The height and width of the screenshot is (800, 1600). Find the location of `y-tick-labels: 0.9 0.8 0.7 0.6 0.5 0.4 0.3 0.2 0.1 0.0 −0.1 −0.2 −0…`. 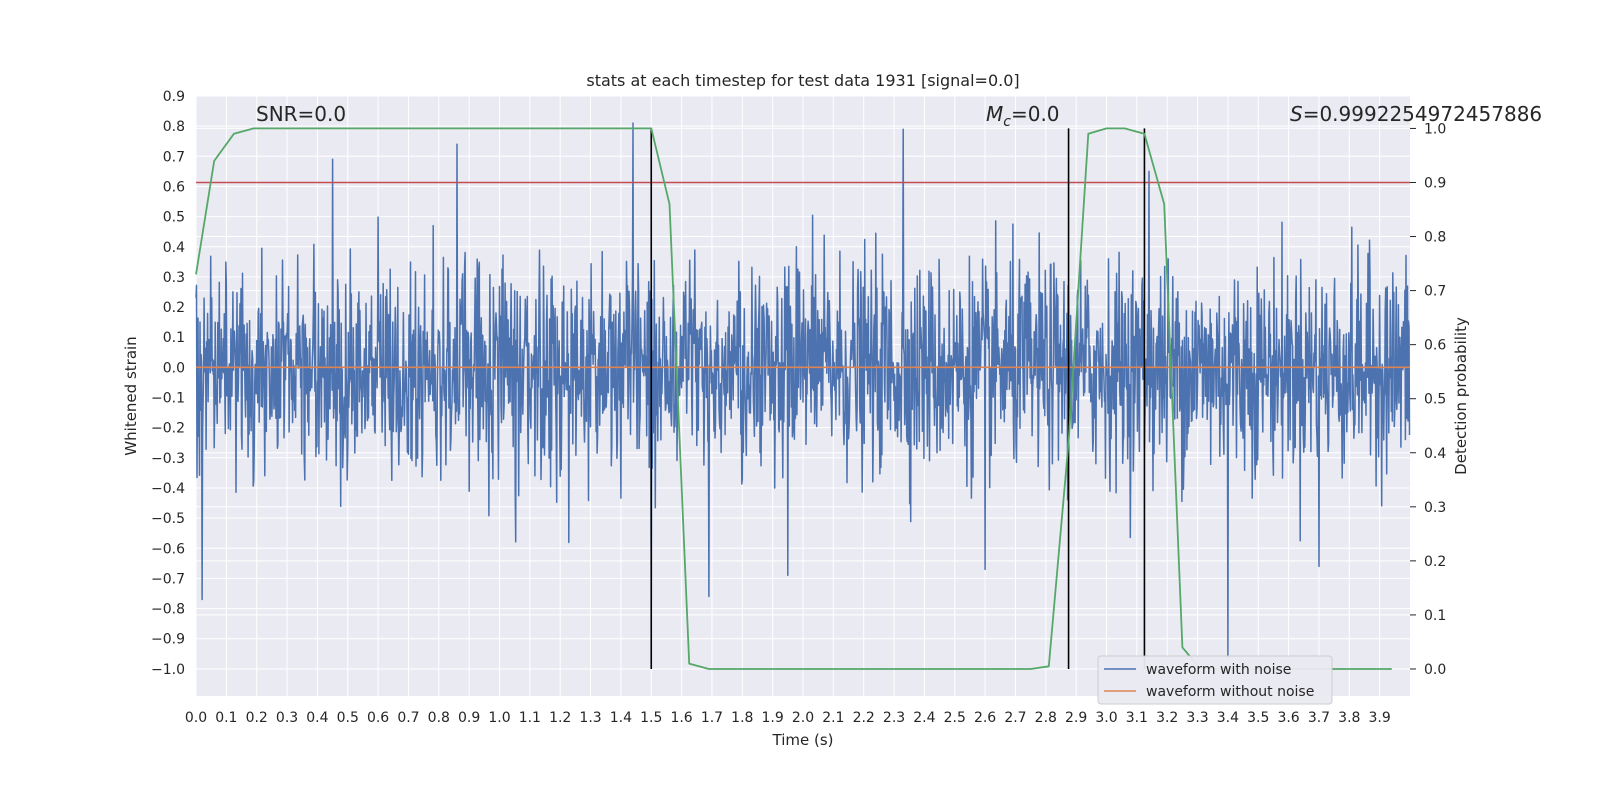

y-tick-labels: 0.9 0.8 0.7 0.6 0.5 0.4 0.3 0.2 0.1 0.0 −0.1 −0.2 −0… is located at coordinates (168, 383).